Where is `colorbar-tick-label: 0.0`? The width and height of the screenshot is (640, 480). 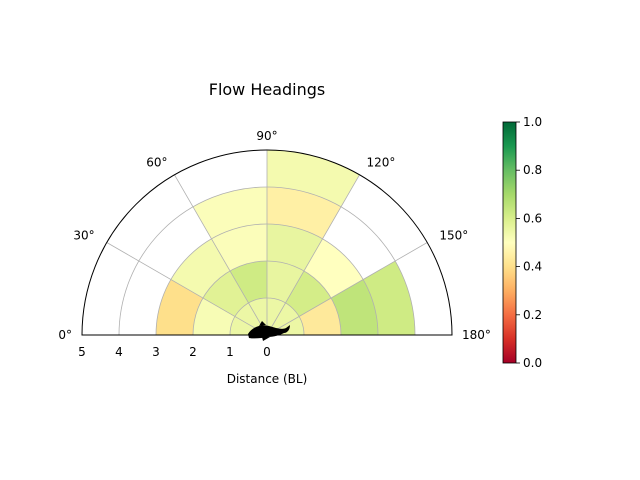 colorbar-tick-label: 0.0 is located at coordinates (532, 363).